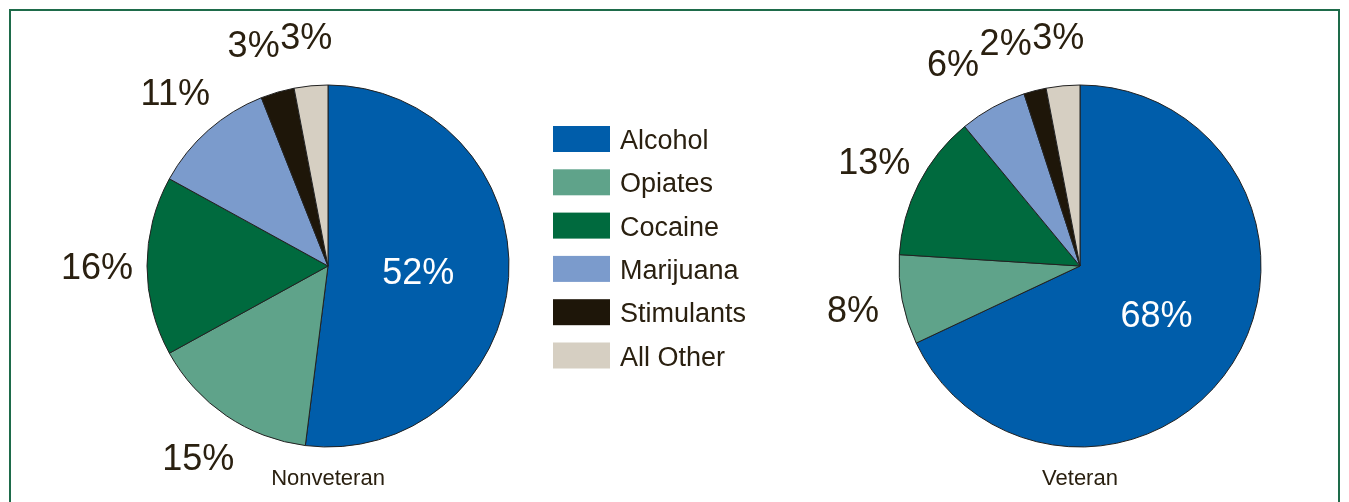 The image size is (1349, 502). Describe the element at coordinates (670, 226) in the screenshot. I see `legend-label: Cocaine` at that location.